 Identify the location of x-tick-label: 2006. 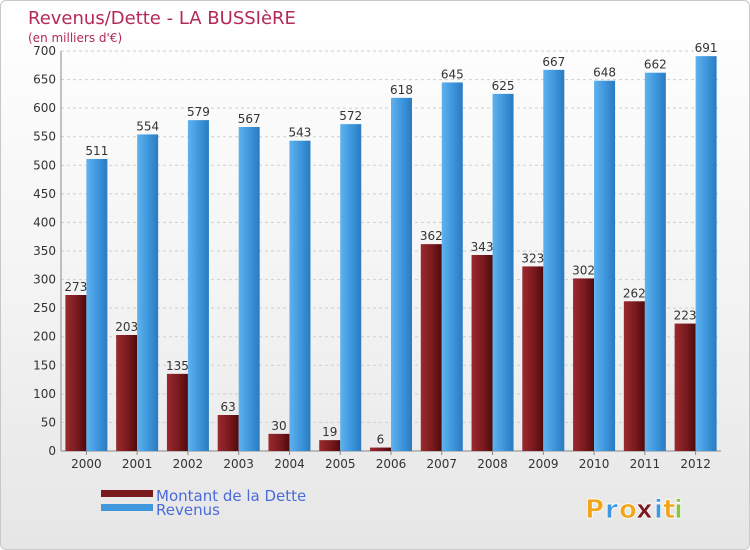
(391, 464).